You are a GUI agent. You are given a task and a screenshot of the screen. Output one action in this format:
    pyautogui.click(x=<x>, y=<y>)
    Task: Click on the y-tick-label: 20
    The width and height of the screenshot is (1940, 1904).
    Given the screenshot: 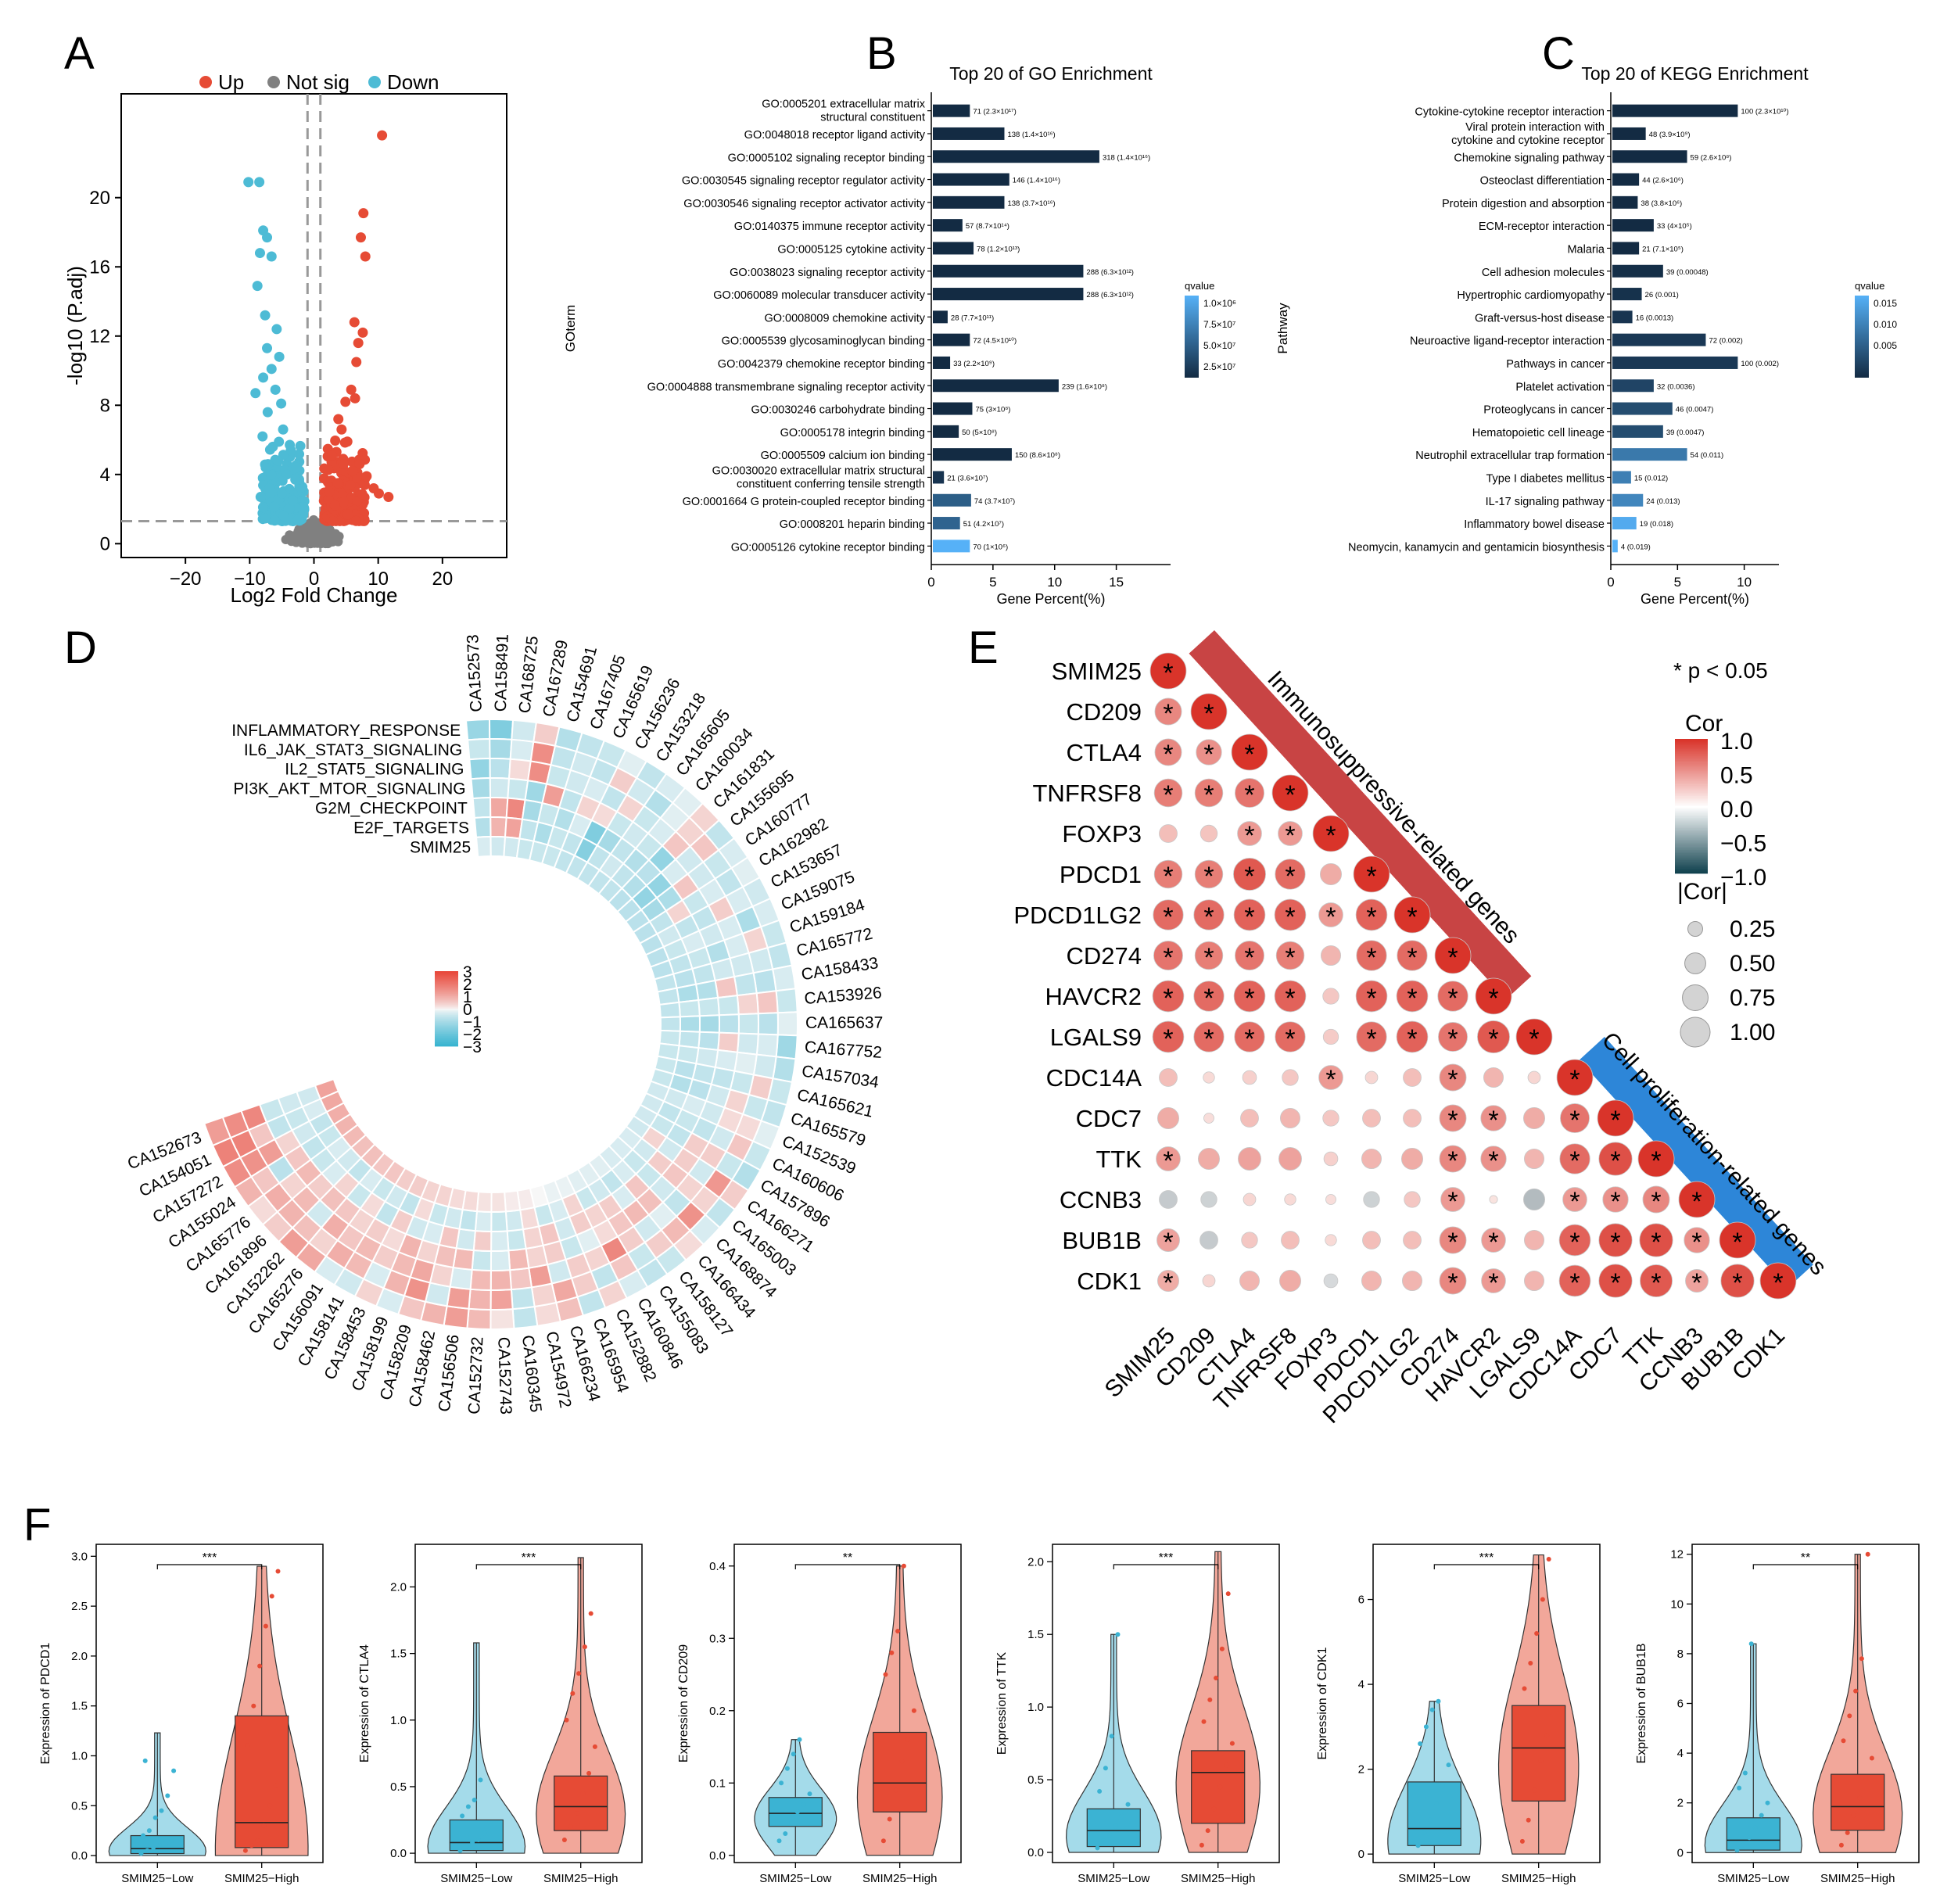 What is the action you would take?
    pyautogui.click(x=99, y=198)
    